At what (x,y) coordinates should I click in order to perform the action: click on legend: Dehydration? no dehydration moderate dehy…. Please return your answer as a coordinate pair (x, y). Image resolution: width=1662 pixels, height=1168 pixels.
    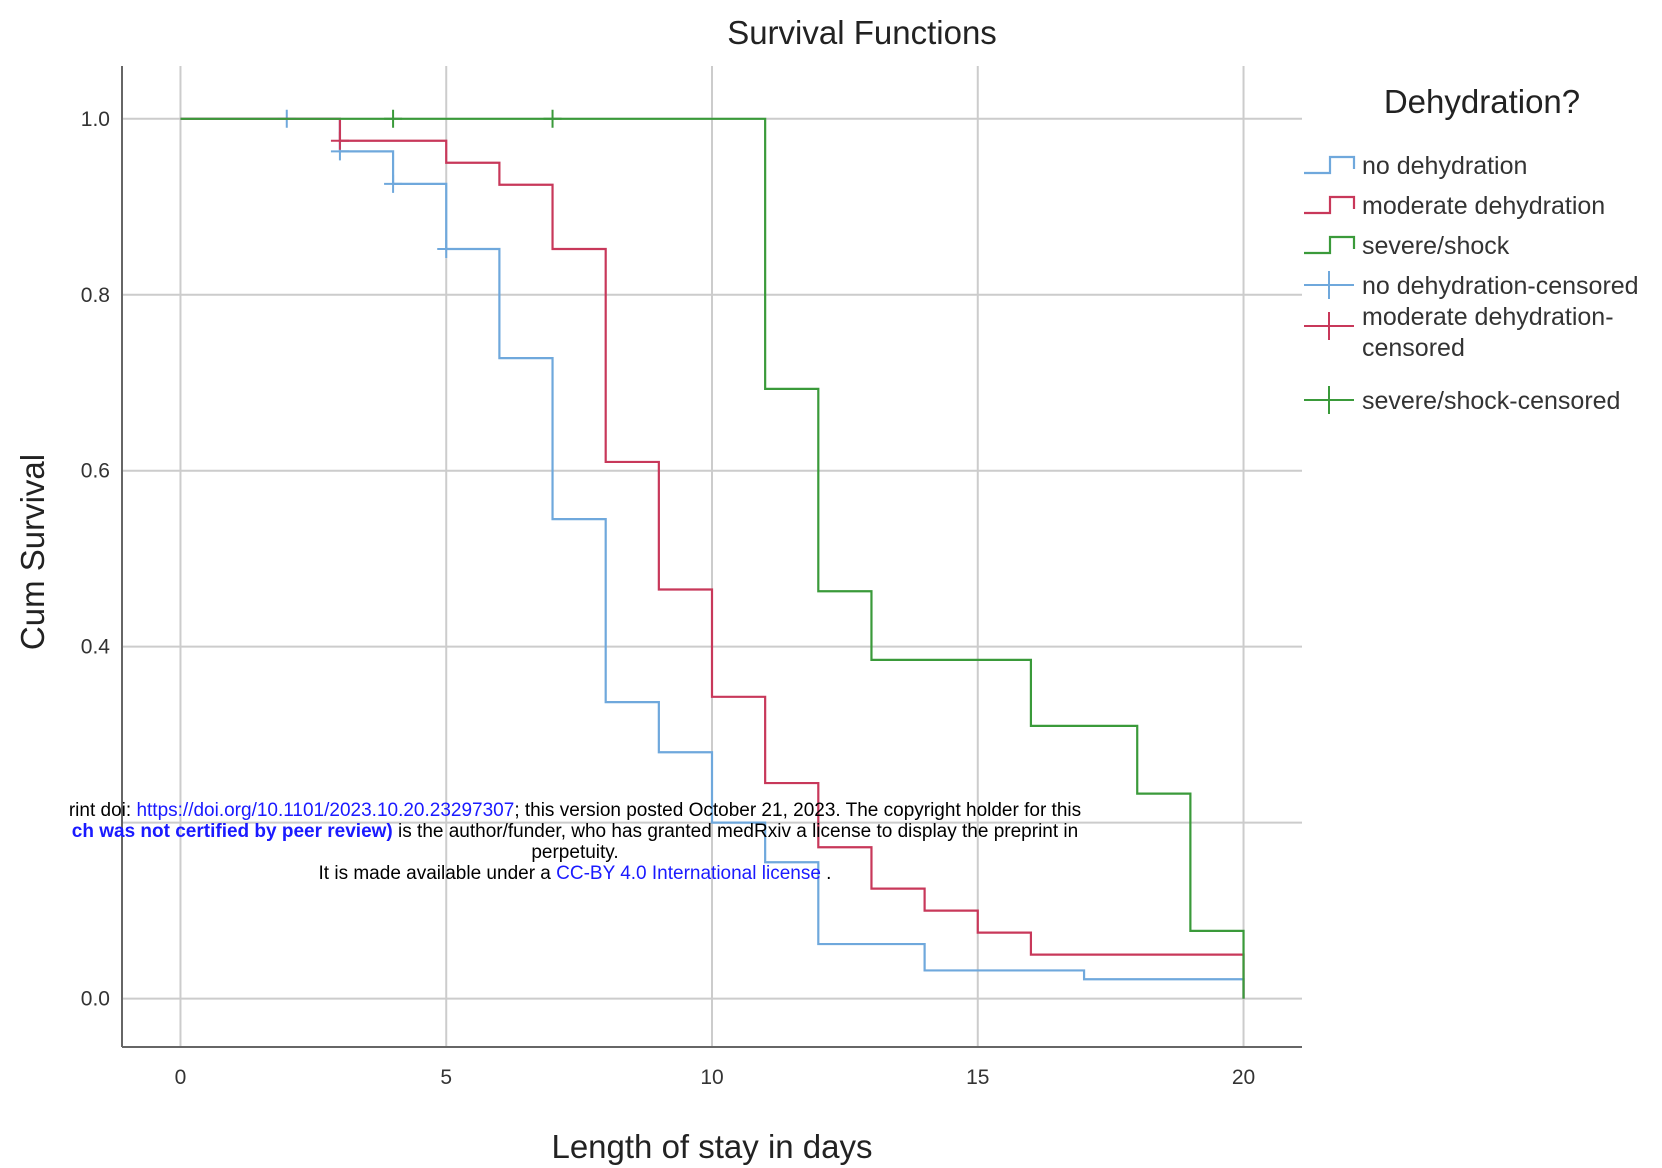
    Looking at the image, I should click on (1471, 249).